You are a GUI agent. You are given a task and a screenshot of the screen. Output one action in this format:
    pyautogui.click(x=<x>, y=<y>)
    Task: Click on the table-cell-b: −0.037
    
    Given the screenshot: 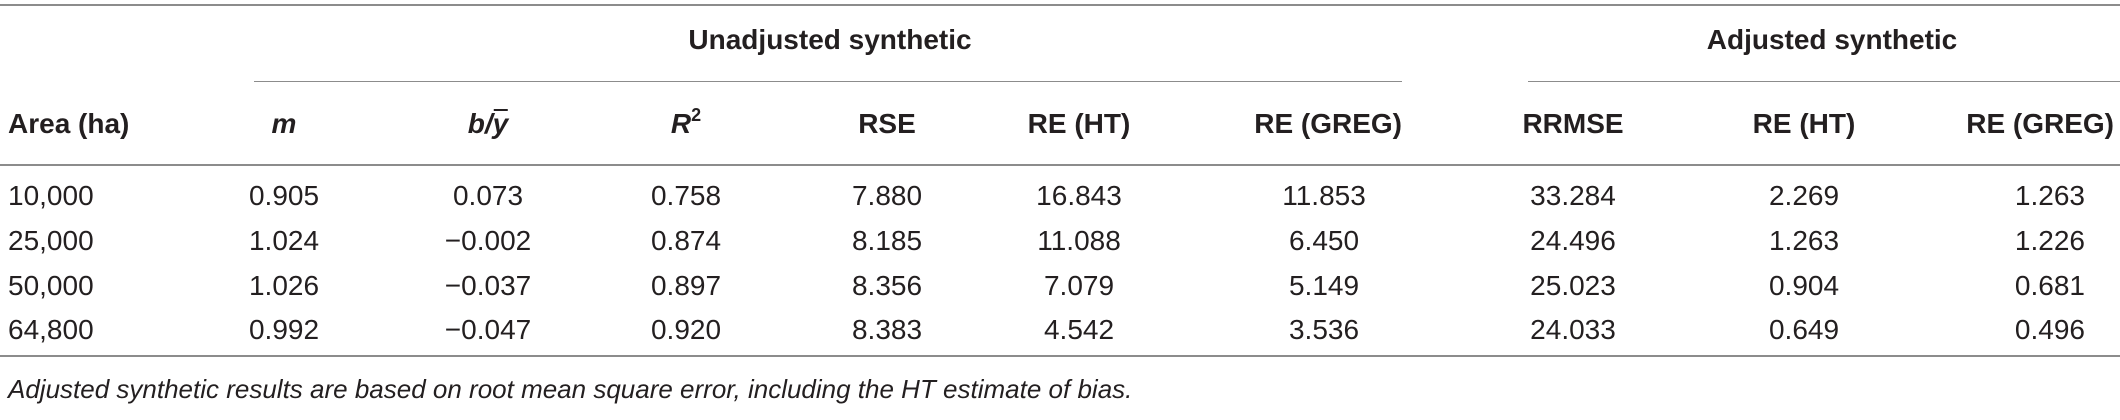 What is the action you would take?
    pyautogui.click(x=488, y=285)
    